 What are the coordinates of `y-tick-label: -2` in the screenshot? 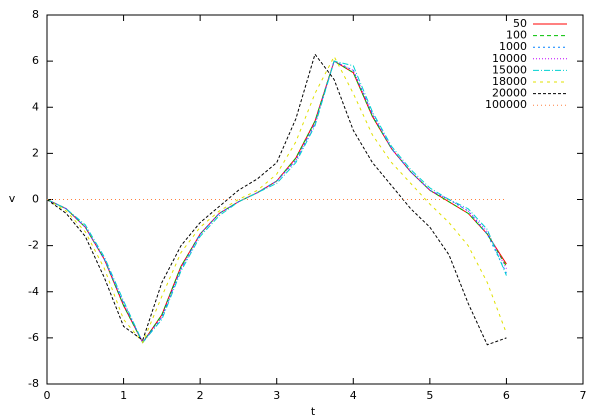 It's located at (33, 245).